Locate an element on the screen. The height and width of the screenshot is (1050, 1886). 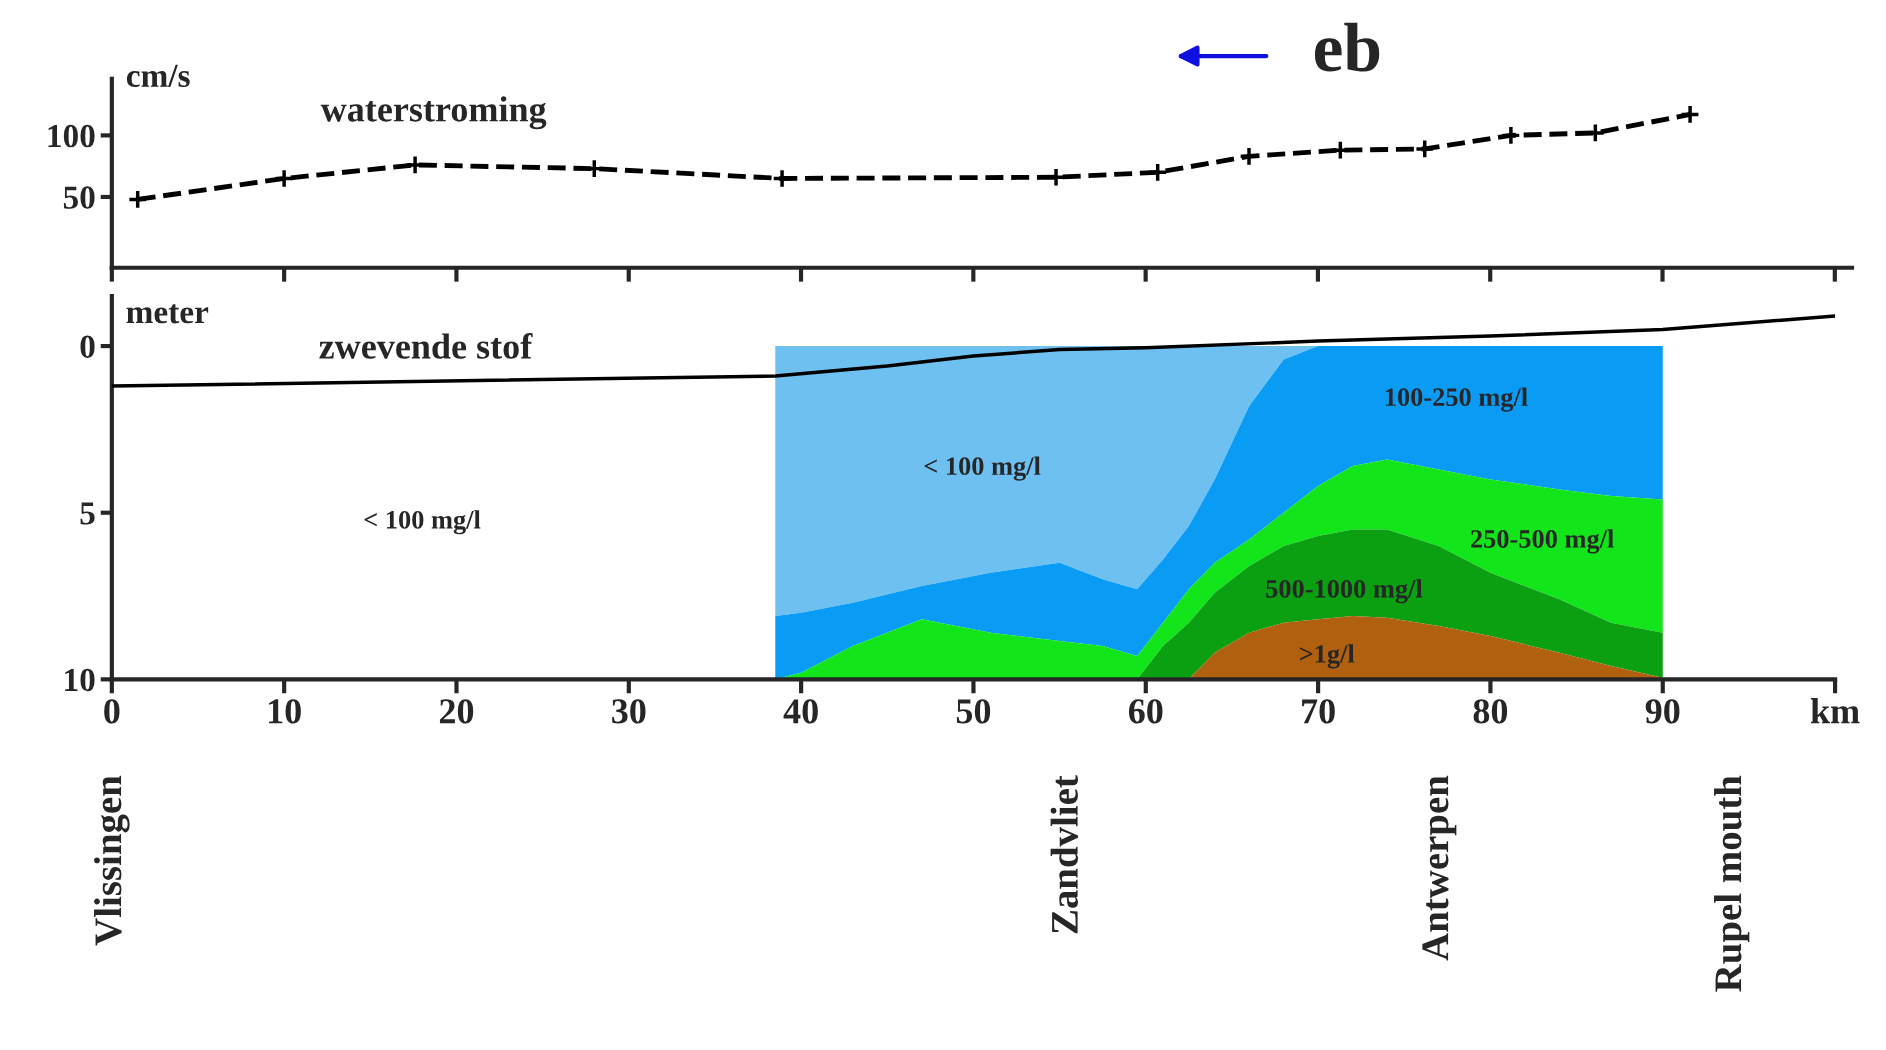
y-axis-title: cm/s is located at coordinates (158, 76).